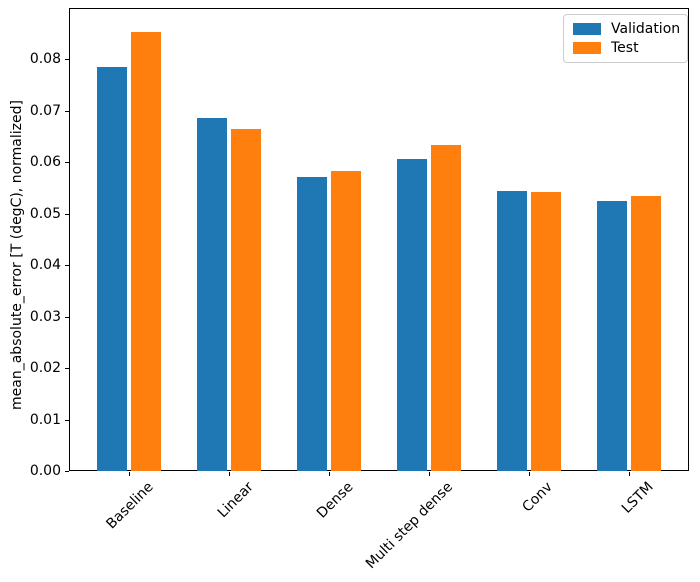  I want to click on x-tick-label-dense: Dense, so click(335, 500).